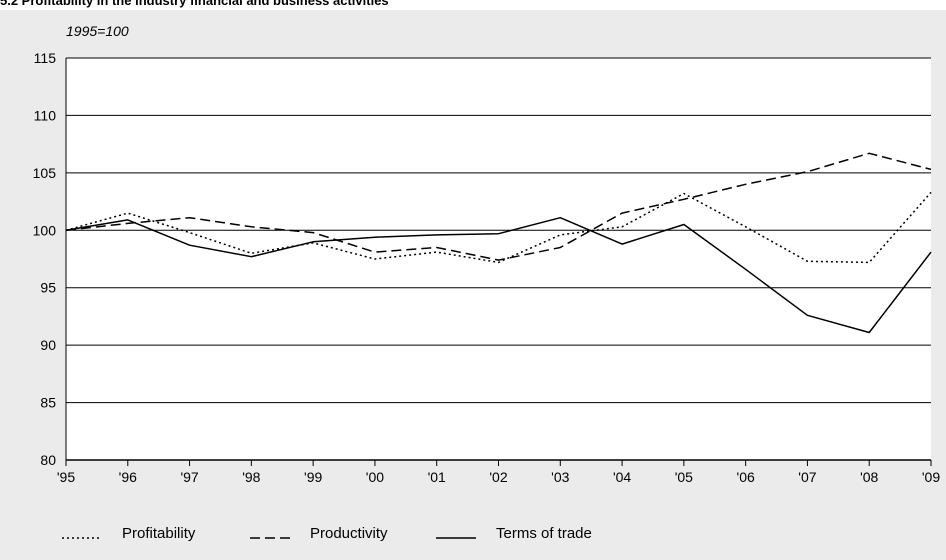 Image resolution: width=946 pixels, height=560 pixels. I want to click on x-tick-label: '02, so click(498, 477).